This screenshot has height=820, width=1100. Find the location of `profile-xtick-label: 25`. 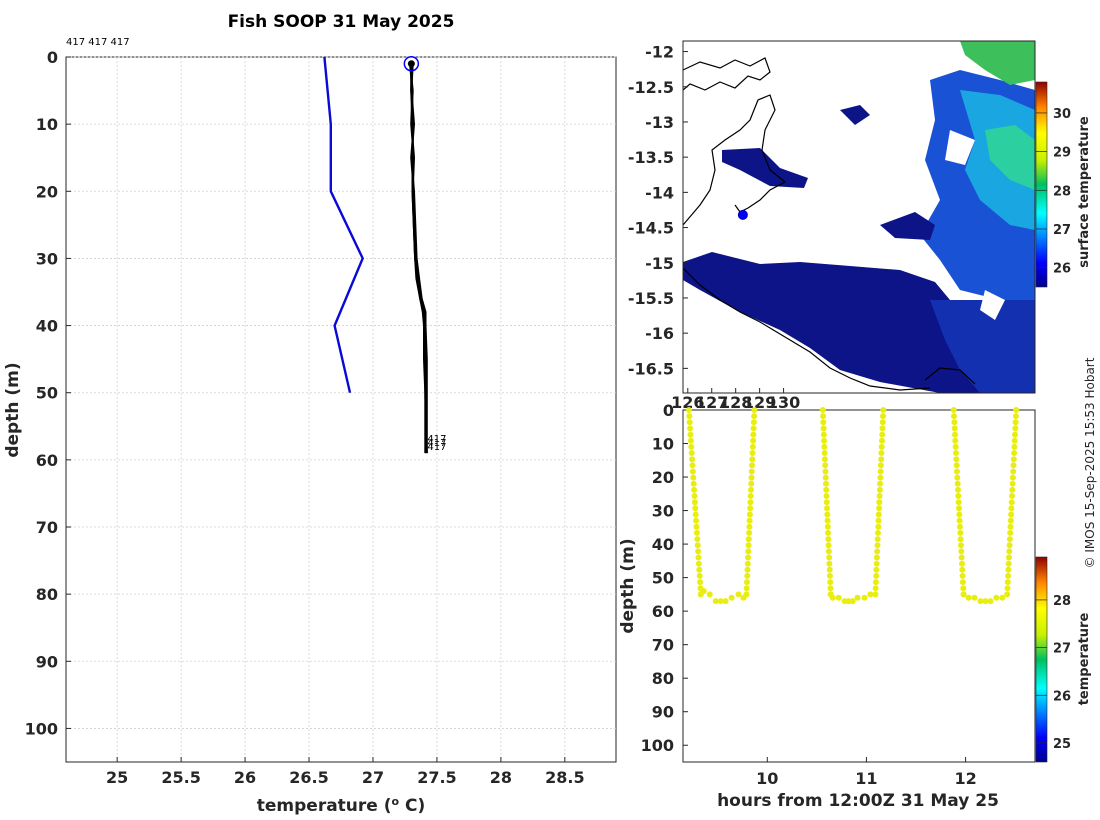

profile-xtick-label: 25 is located at coordinates (117, 777).